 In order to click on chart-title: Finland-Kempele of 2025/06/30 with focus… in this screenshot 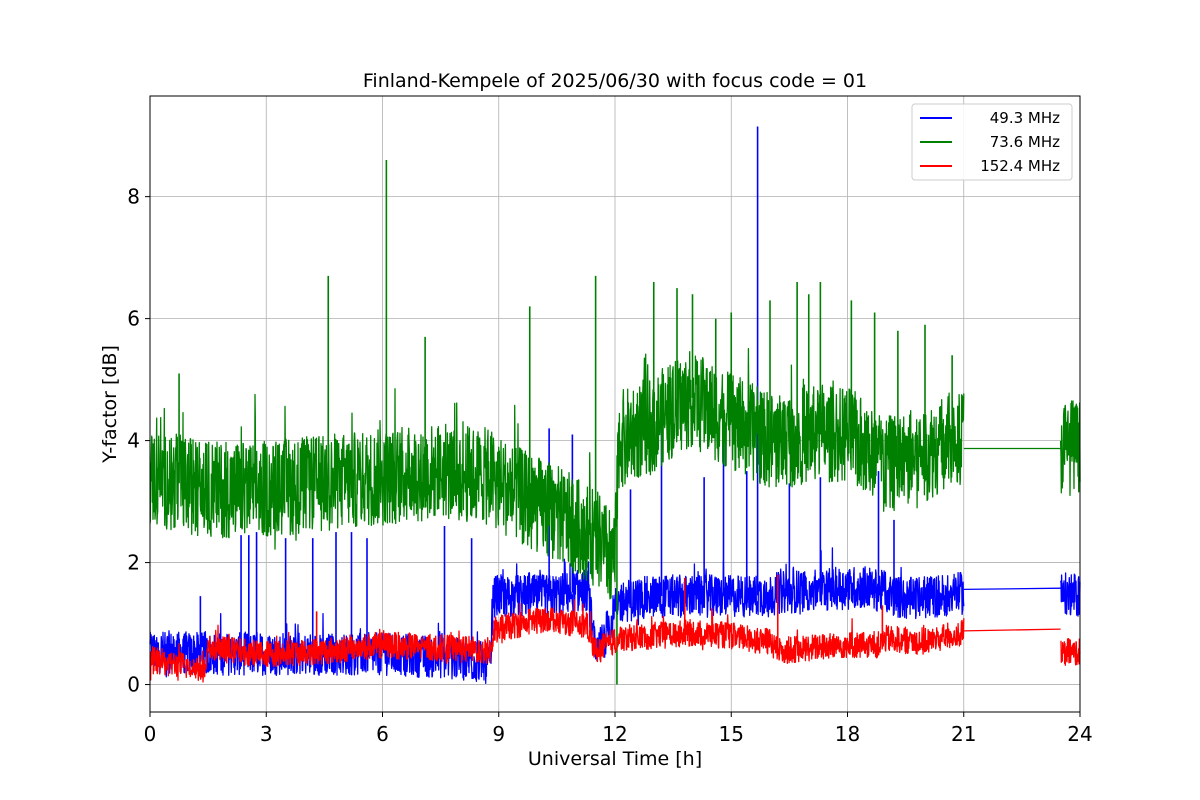, I will do `click(615, 81)`.